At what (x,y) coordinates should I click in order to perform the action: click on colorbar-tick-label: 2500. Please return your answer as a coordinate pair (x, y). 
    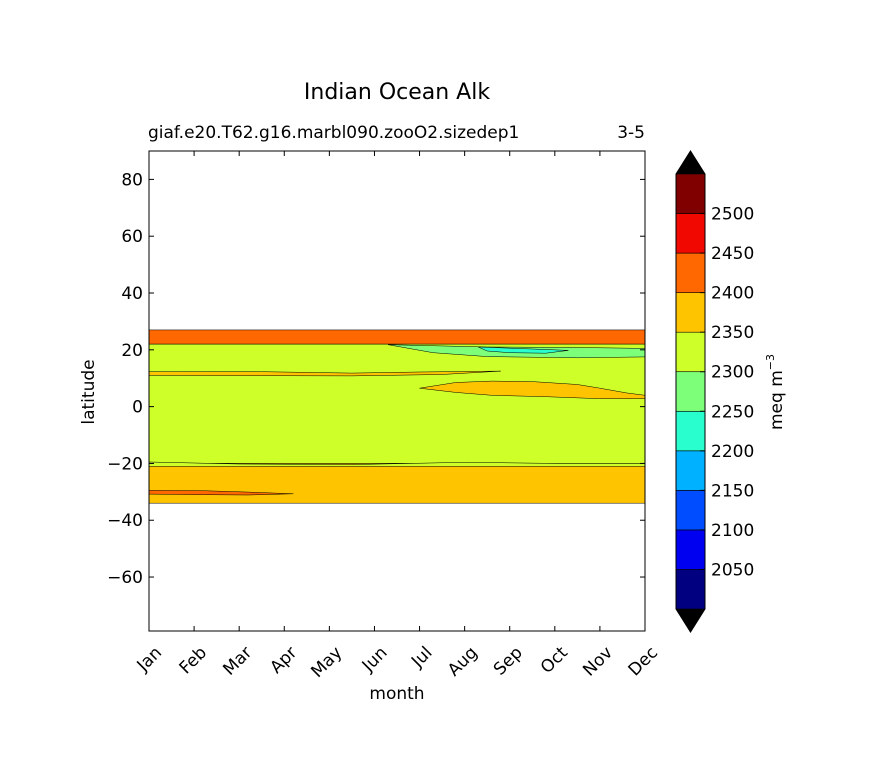
    Looking at the image, I should click on (732, 215).